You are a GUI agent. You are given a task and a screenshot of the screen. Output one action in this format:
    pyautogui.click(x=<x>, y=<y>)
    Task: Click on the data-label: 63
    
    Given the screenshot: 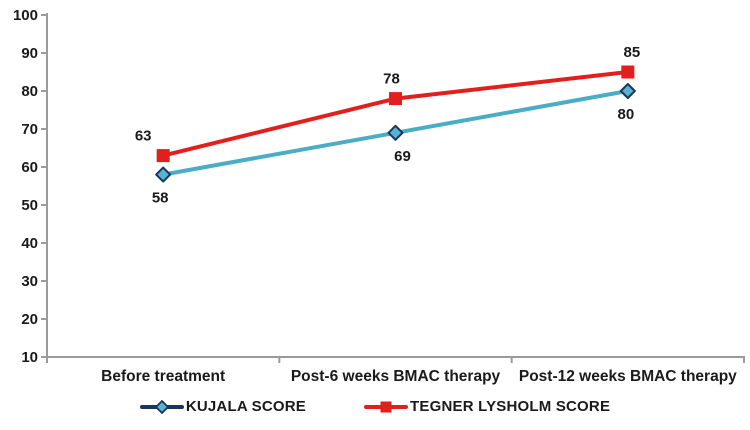 What is the action you would take?
    pyautogui.click(x=143, y=136)
    